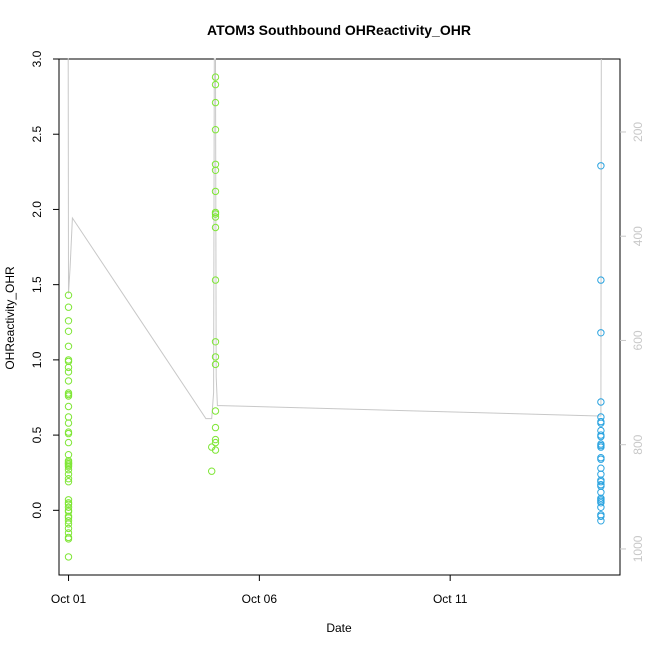 Image resolution: width=650 pixels, height=650 pixels. What do you see at coordinates (450, 599) in the screenshot?
I see `x-tick-label: Oct 11` at bounding box center [450, 599].